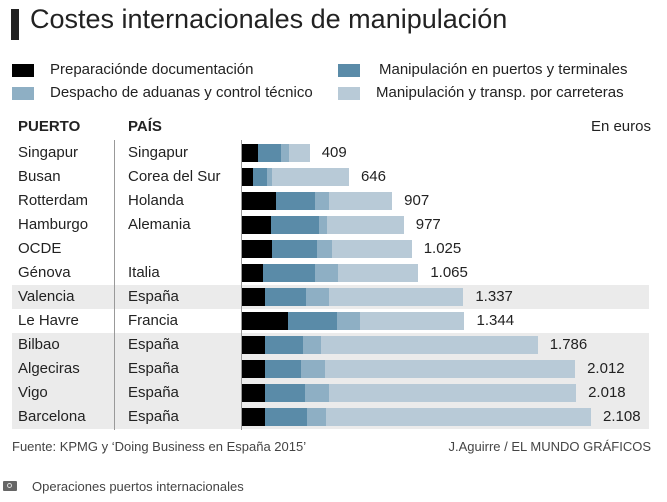 This screenshot has width=667, height=502. What do you see at coordinates (428, 224) in the screenshot?
I see `total-value-label: 977` at bounding box center [428, 224].